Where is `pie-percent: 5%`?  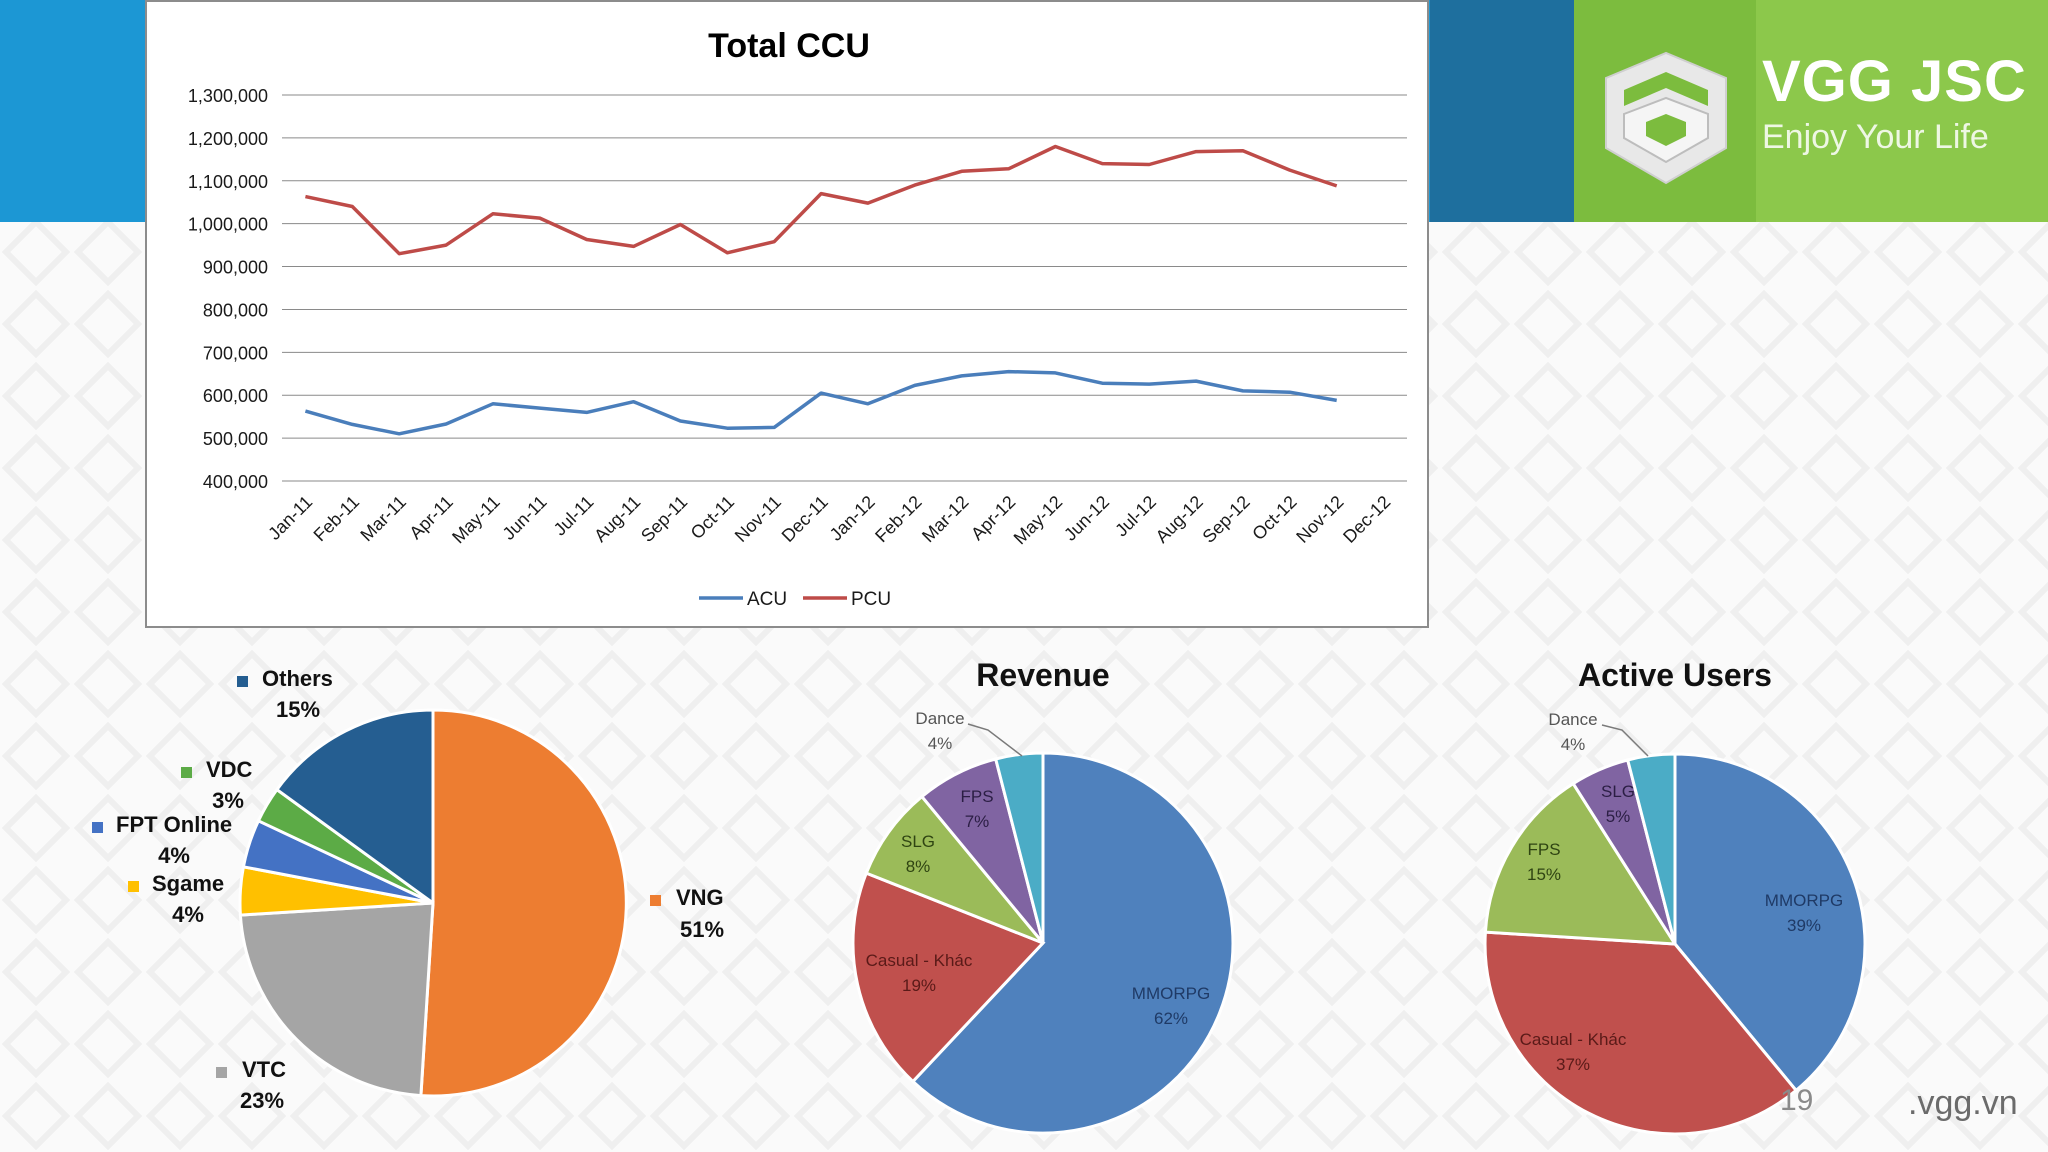 pie-percent: 5% is located at coordinates (1618, 816).